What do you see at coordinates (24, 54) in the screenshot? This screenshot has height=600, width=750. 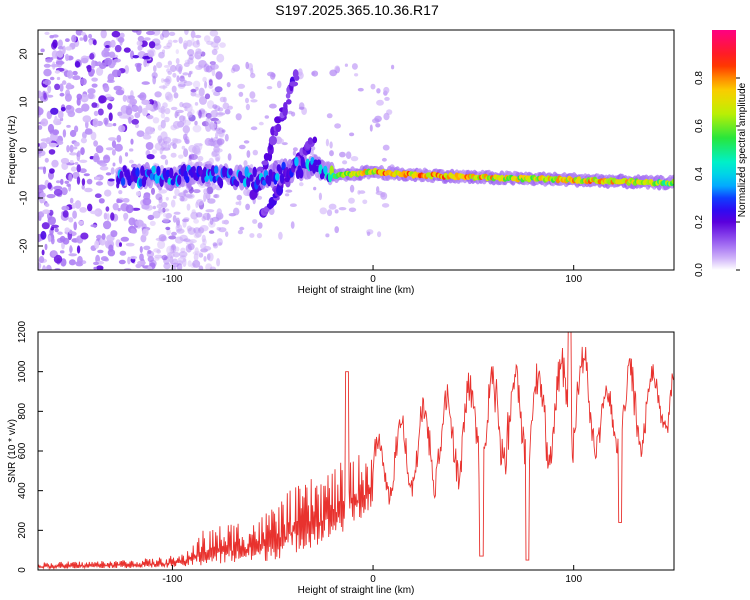 I see `spectrogram-y-tick-label: 20` at bounding box center [24, 54].